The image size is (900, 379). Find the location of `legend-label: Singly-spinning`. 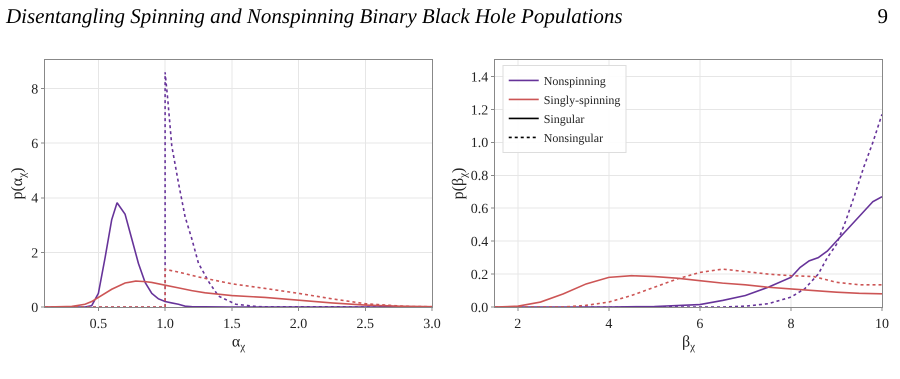

legend-label: Singly-spinning is located at coordinates (582, 100).